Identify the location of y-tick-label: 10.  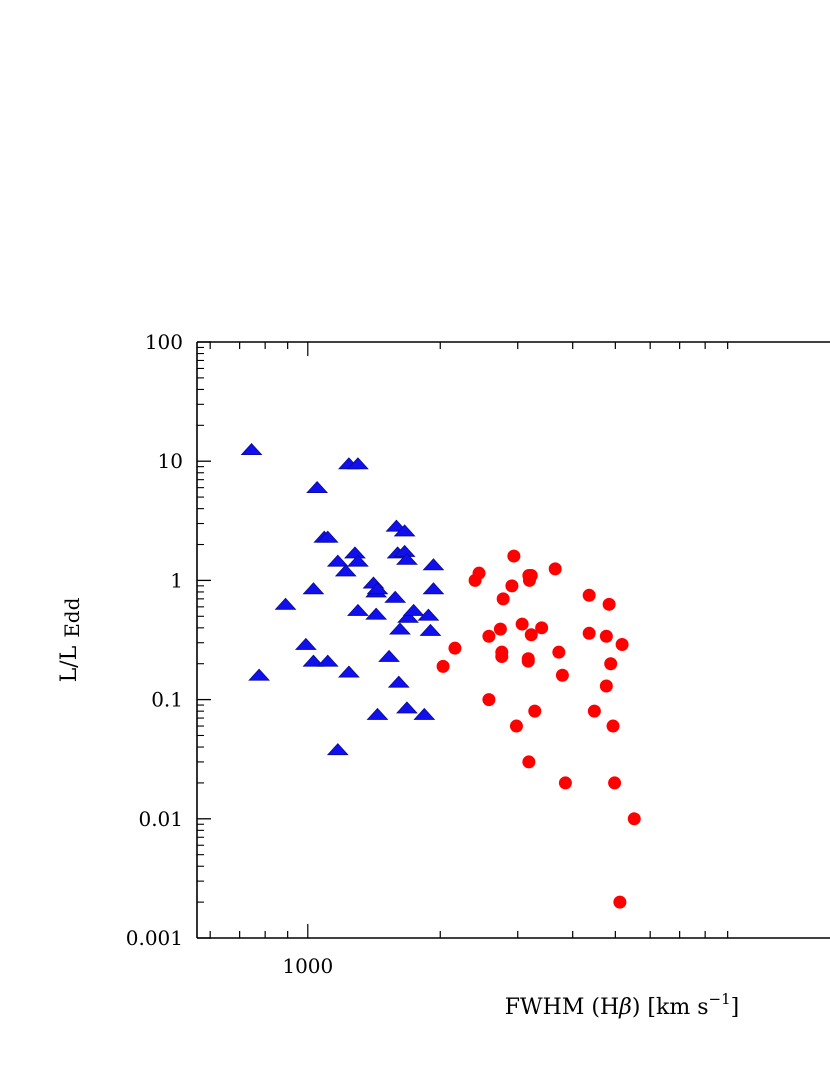
(170, 461).